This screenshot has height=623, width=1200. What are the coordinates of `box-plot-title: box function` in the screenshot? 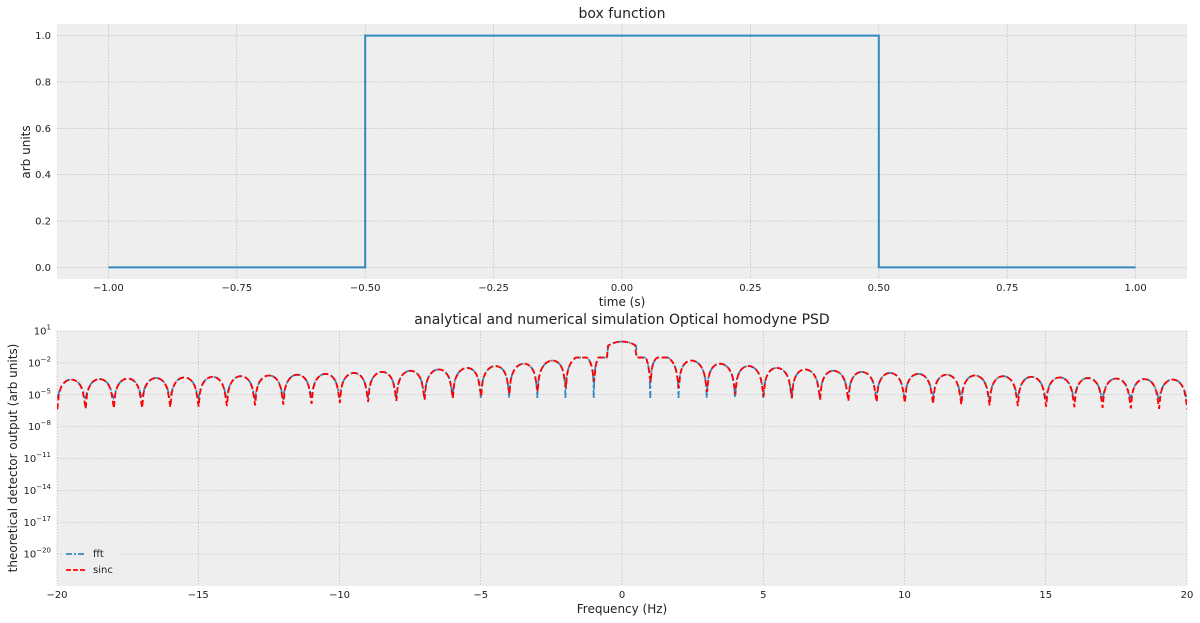 It's located at (622, 14).